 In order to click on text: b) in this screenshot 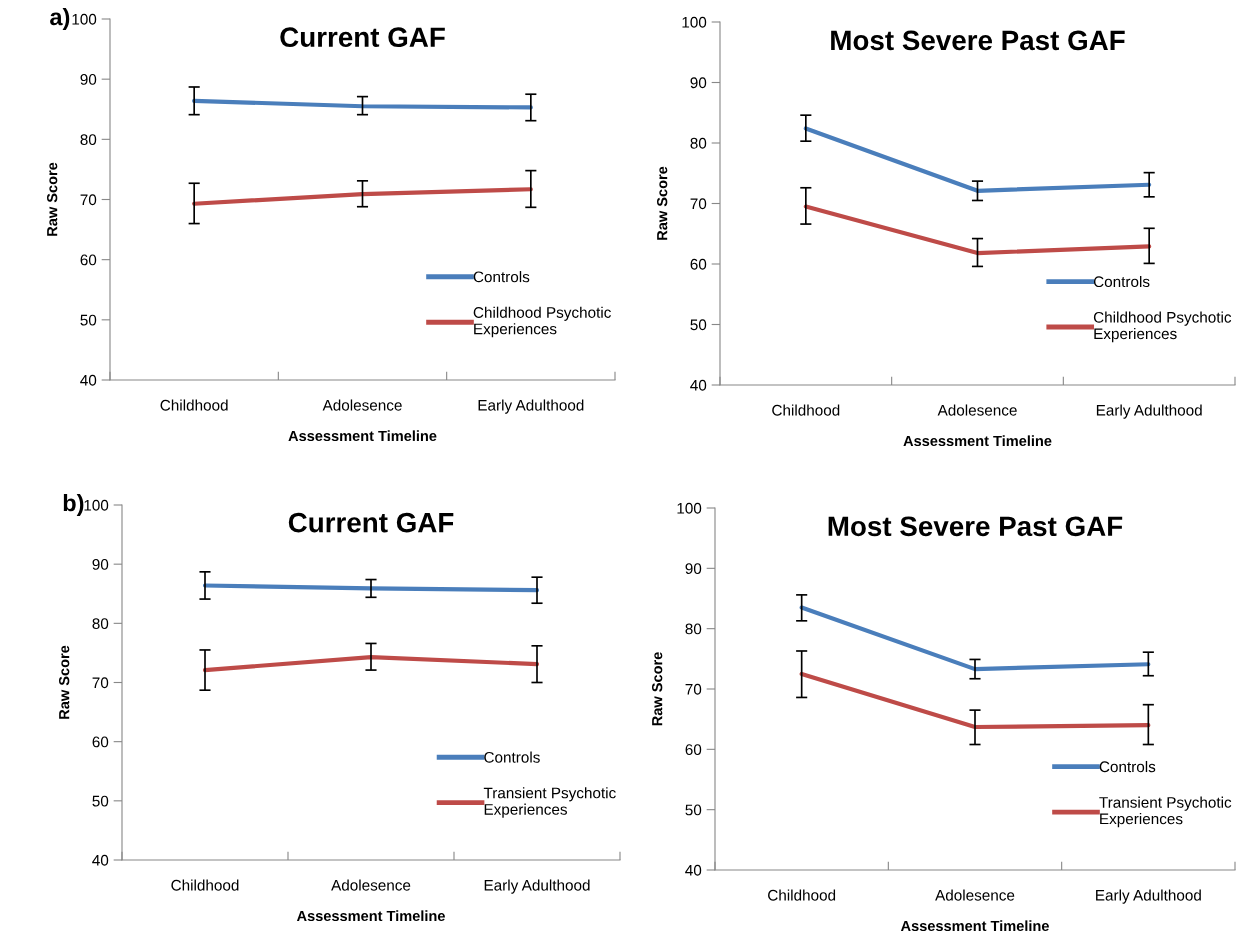, I will do `click(73, 505)`.